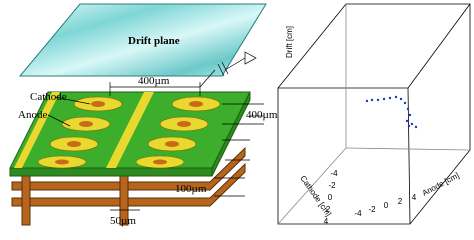 The image size is (474, 240). I want to click on x-tick-label: -4, so click(358, 213).